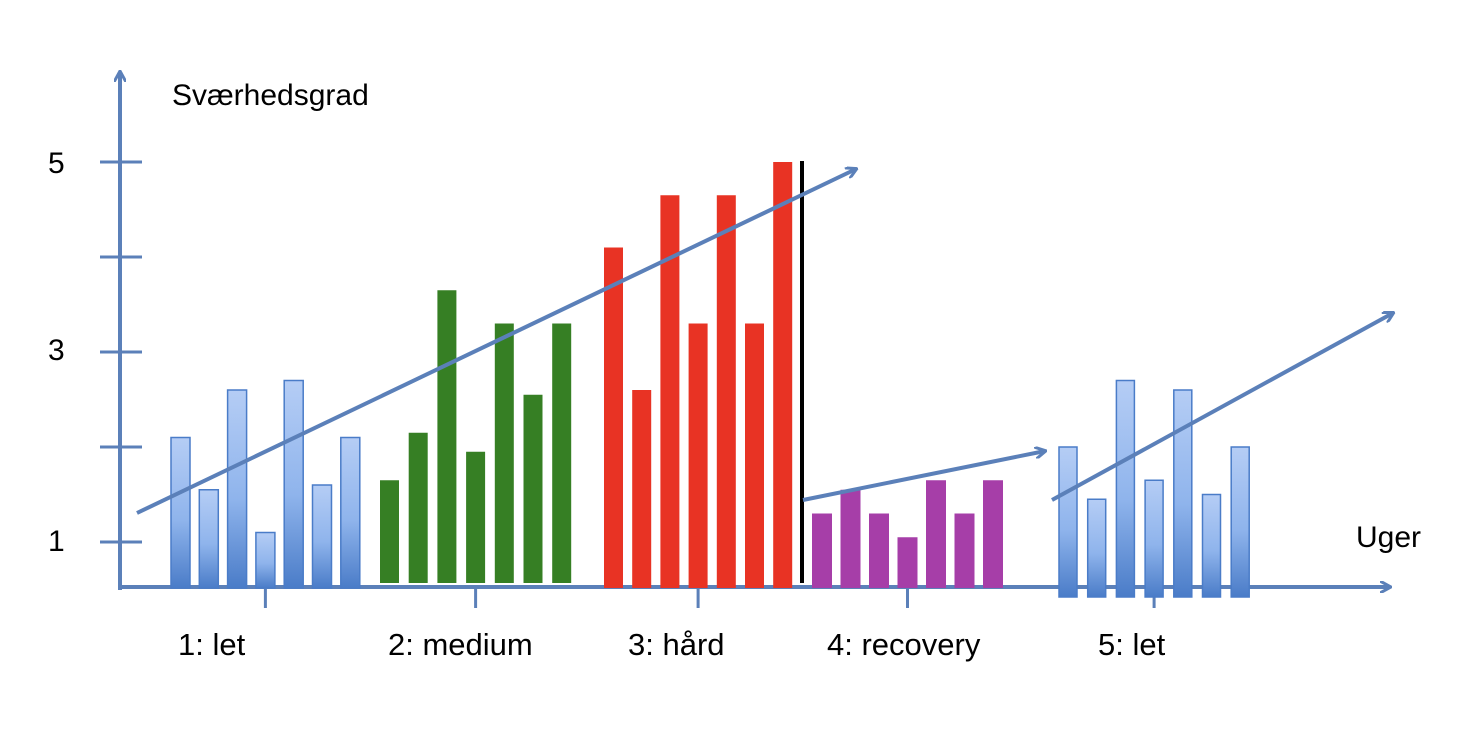 The height and width of the screenshot is (744, 1470). I want to click on y-tick-label-3: 3, so click(56, 350).